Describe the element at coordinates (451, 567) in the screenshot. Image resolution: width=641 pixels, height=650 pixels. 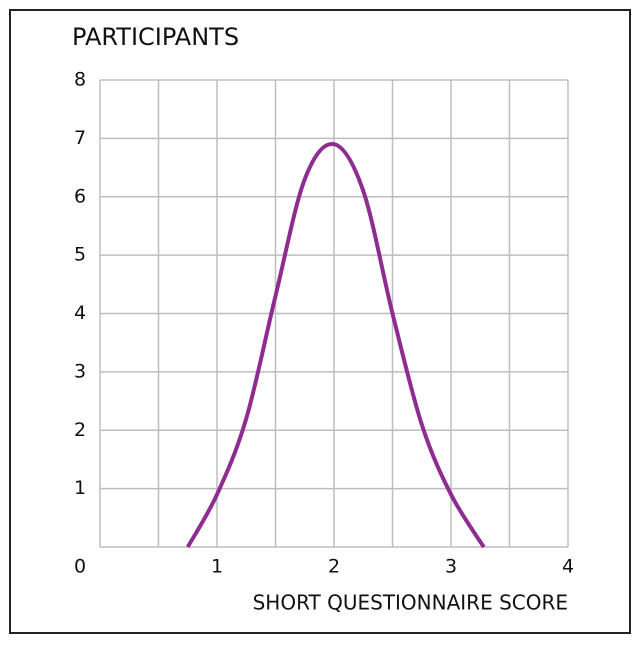
I see `x-tick-label: 3` at that location.